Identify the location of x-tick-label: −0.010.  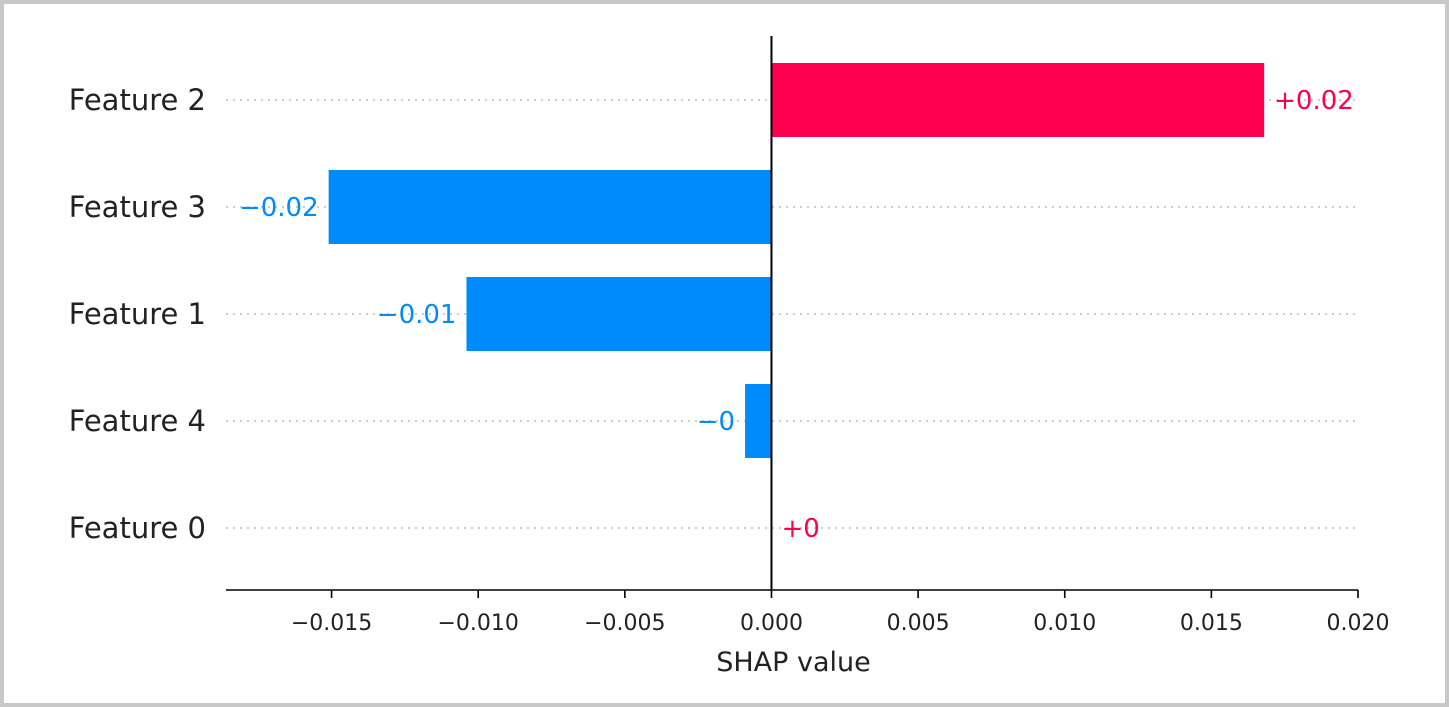
(477, 623).